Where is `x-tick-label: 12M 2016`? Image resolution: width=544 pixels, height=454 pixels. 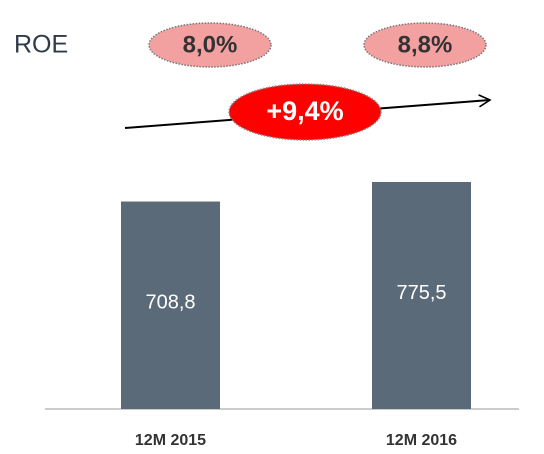
x-tick-label: 12M 2016 is located at coordinates (421, 440).